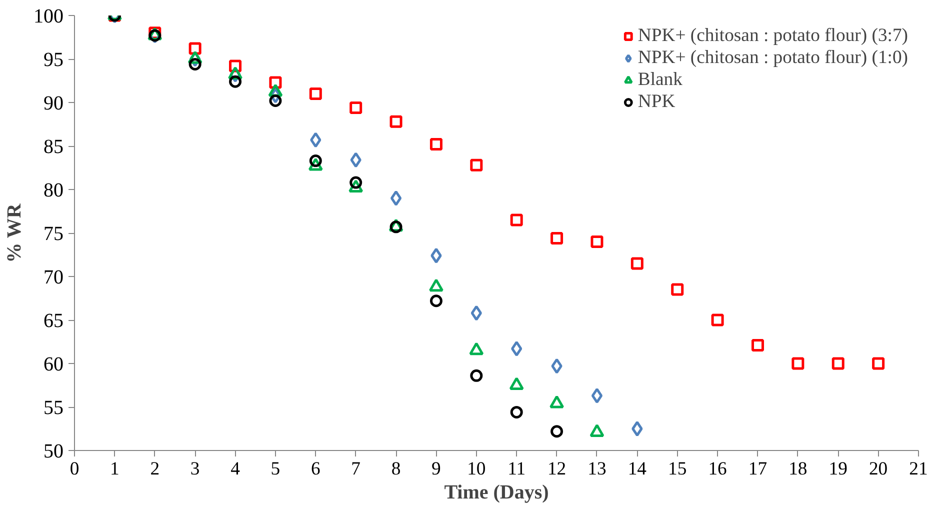 This screenshot has width=938, height=506. I want to click on y-tick-label: 95, so click(54, 60).